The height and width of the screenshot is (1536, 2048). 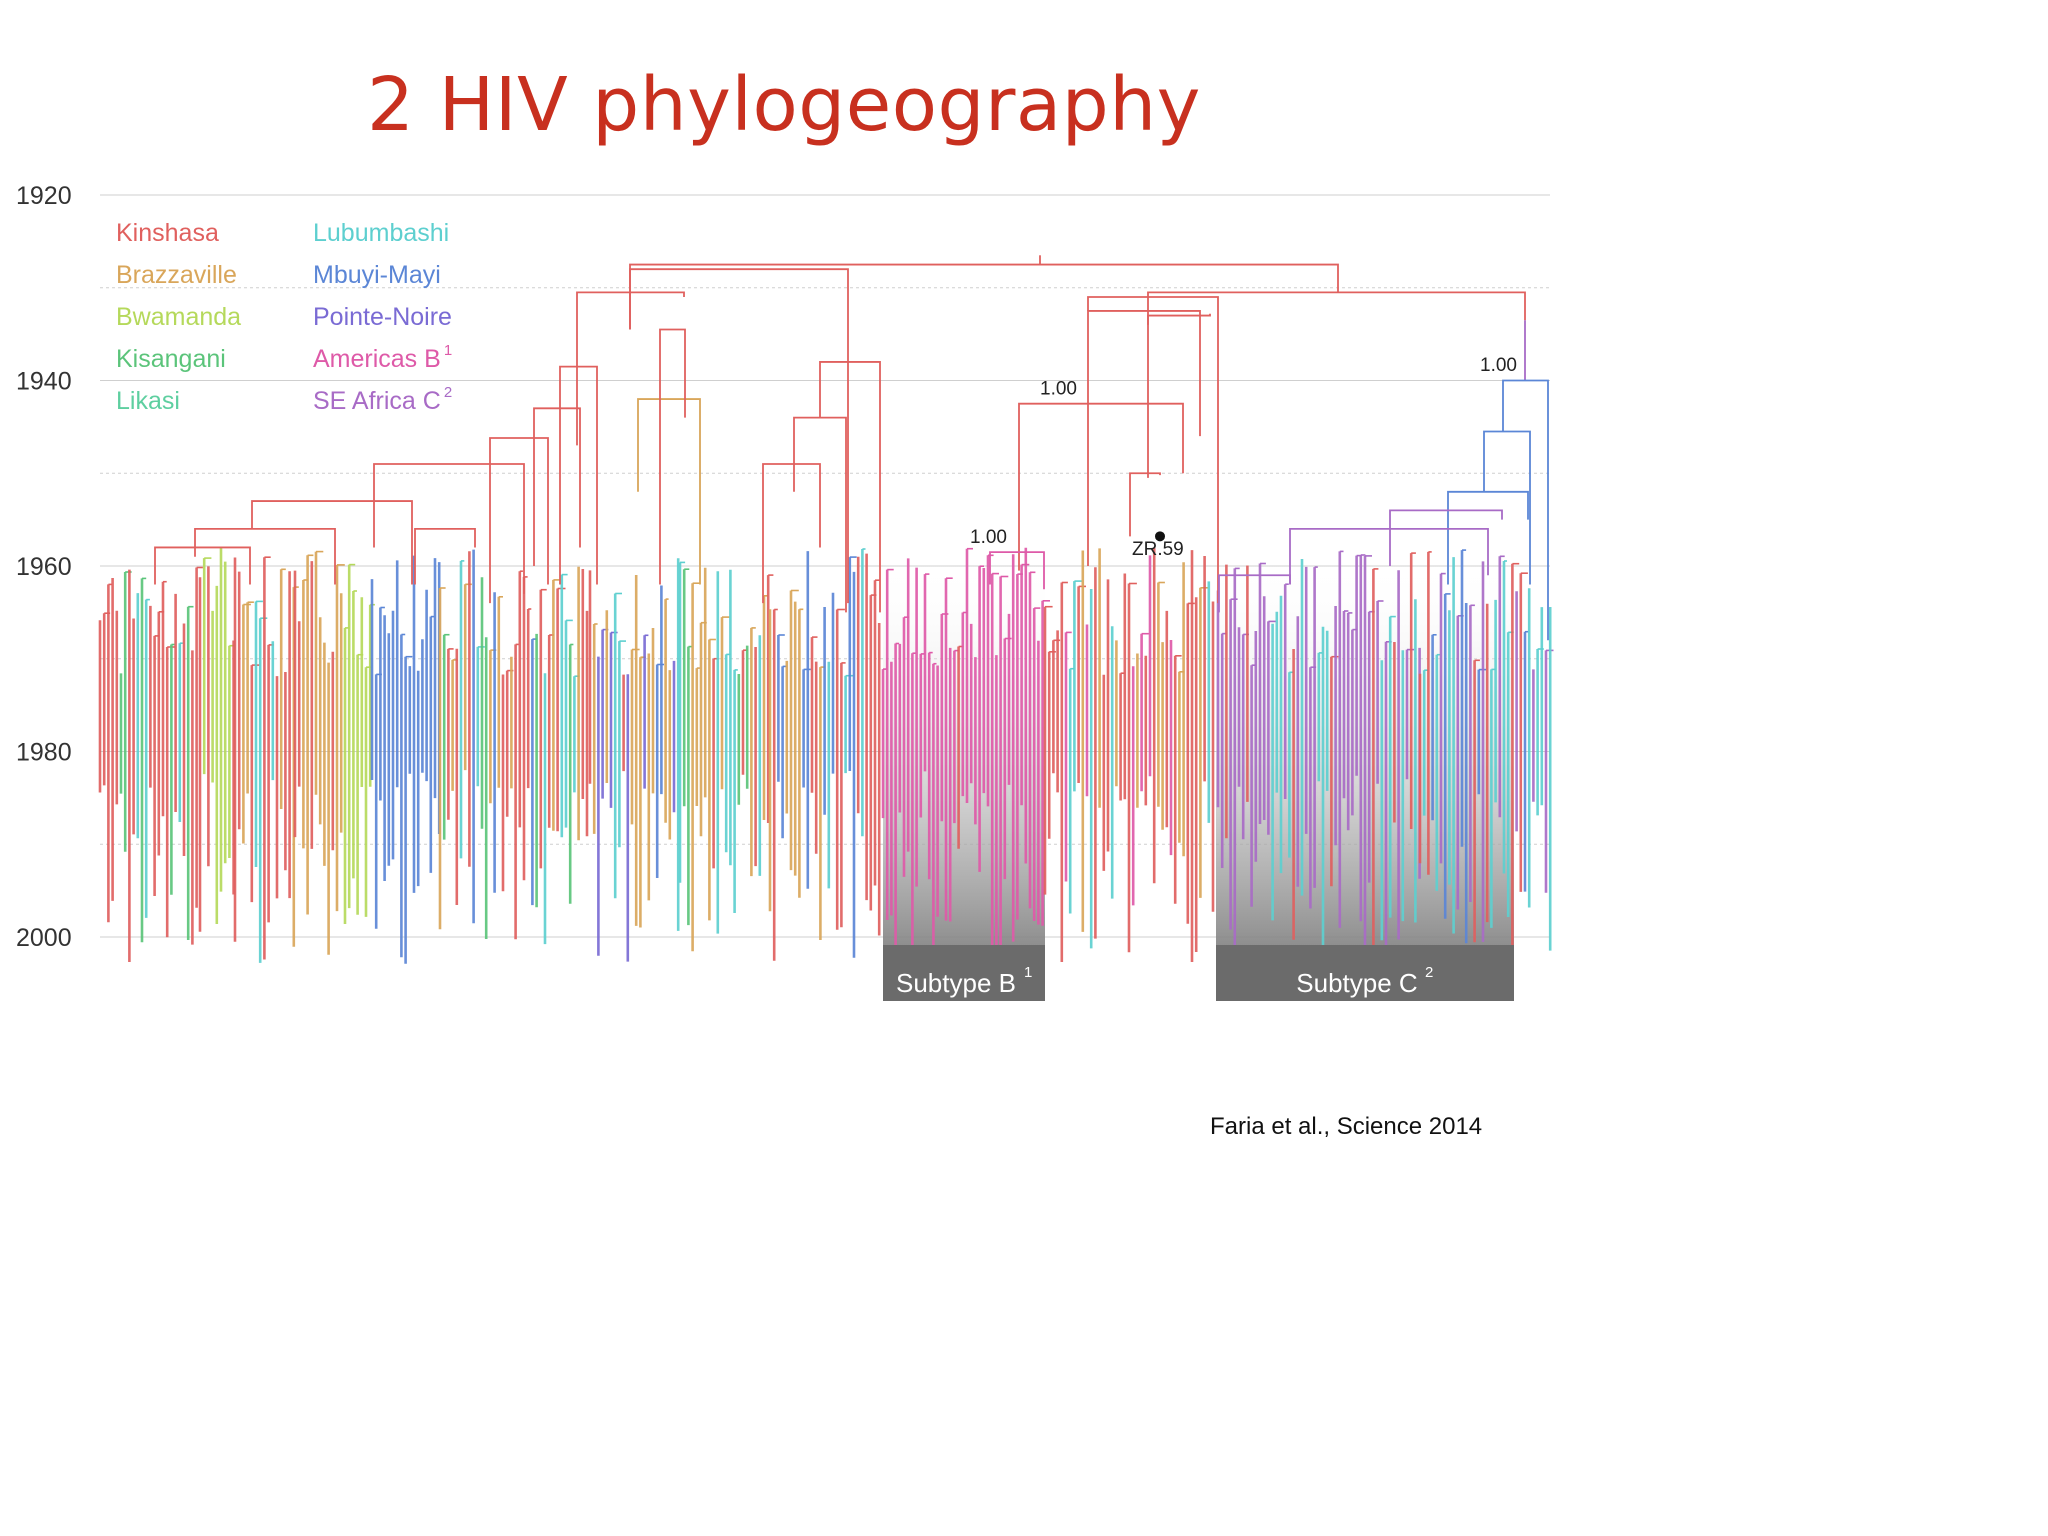 I want to click on root-split, so click(x=984, y=296).